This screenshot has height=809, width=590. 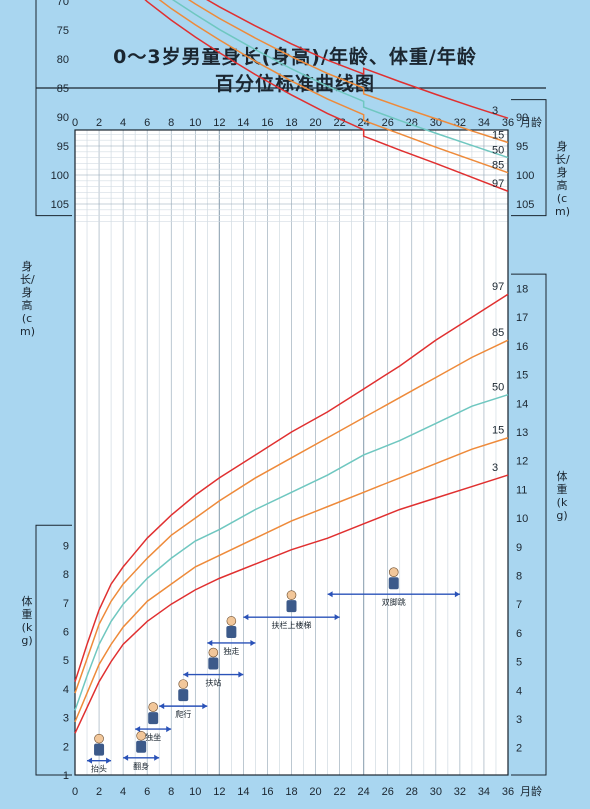 What do you see at coordinates (529, 158) in the screenshot?
I see `height-bracket-right` at bounding box center [529, 158].